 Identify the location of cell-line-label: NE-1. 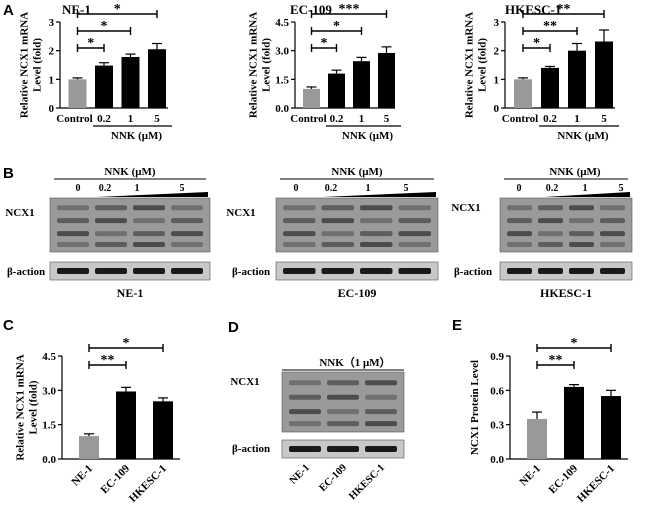
(130, 293).